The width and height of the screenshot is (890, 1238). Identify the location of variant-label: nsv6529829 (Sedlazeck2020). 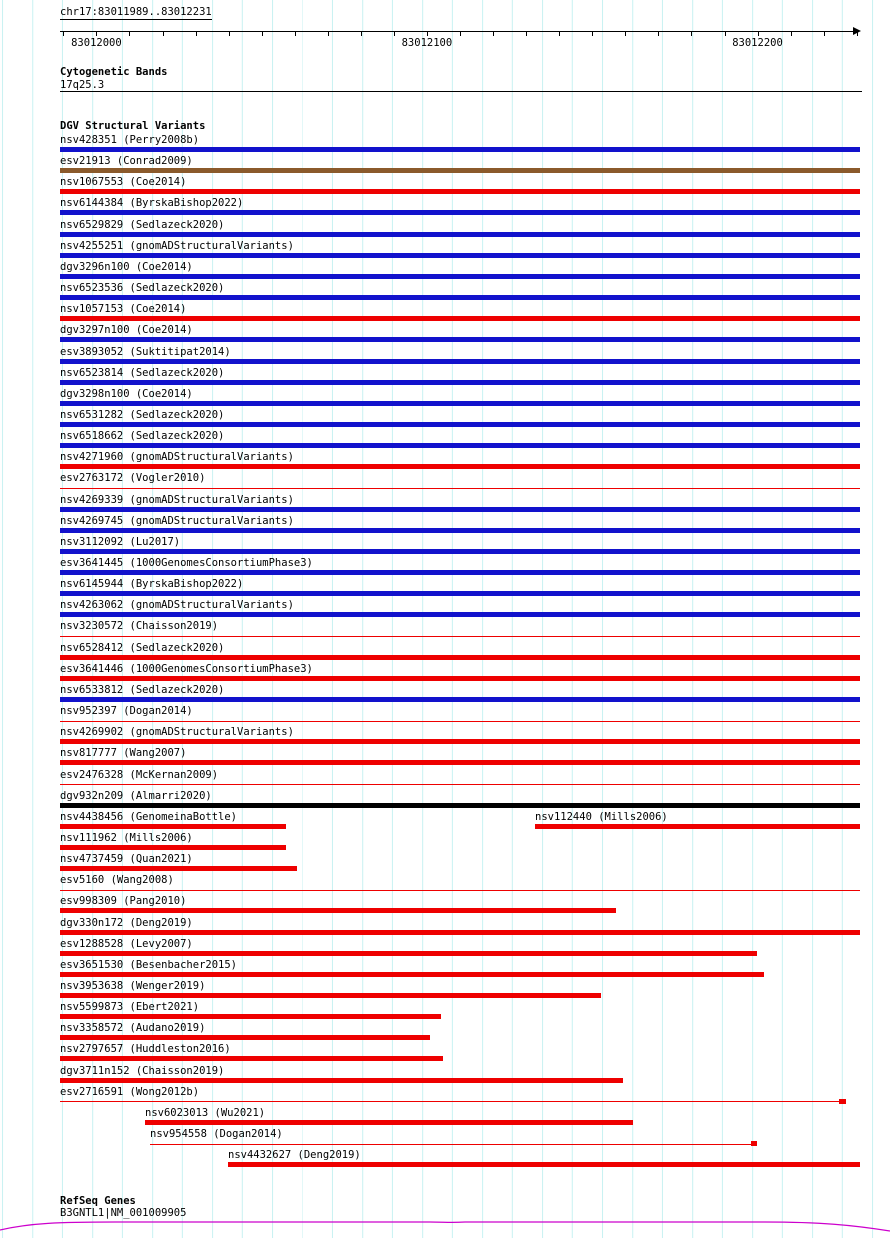
(142, 224).